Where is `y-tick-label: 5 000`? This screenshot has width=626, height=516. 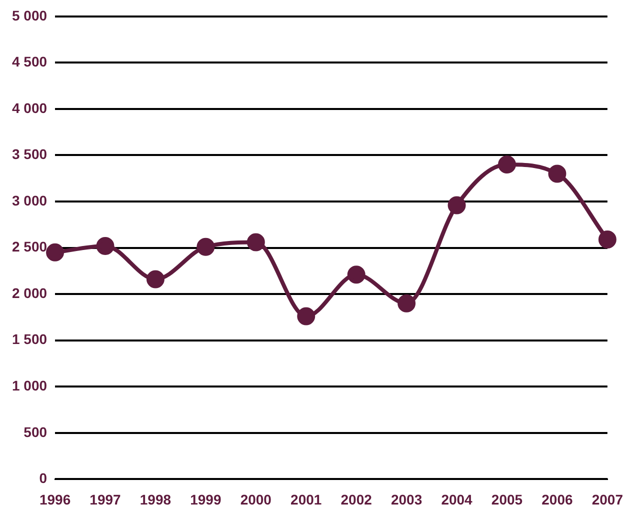 y-tick-label: 5 000 is located at coordinates (30, 15).